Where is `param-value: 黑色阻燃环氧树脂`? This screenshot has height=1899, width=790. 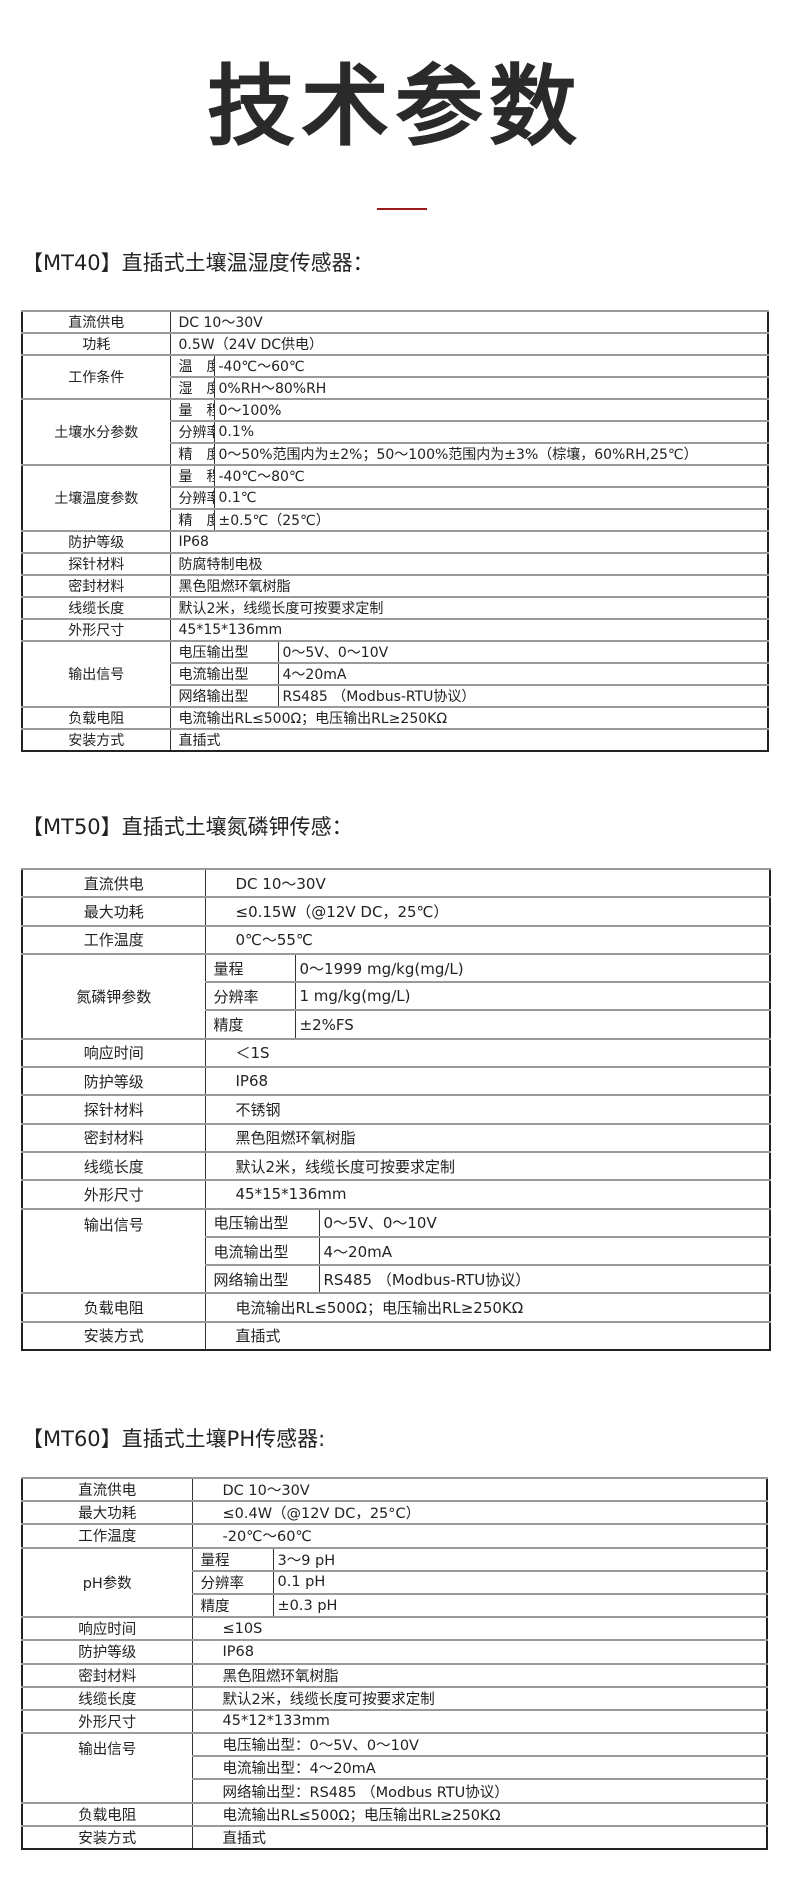
param-value: 黑色阻燃环氧树脂 is located at coordinates (479, 1674).